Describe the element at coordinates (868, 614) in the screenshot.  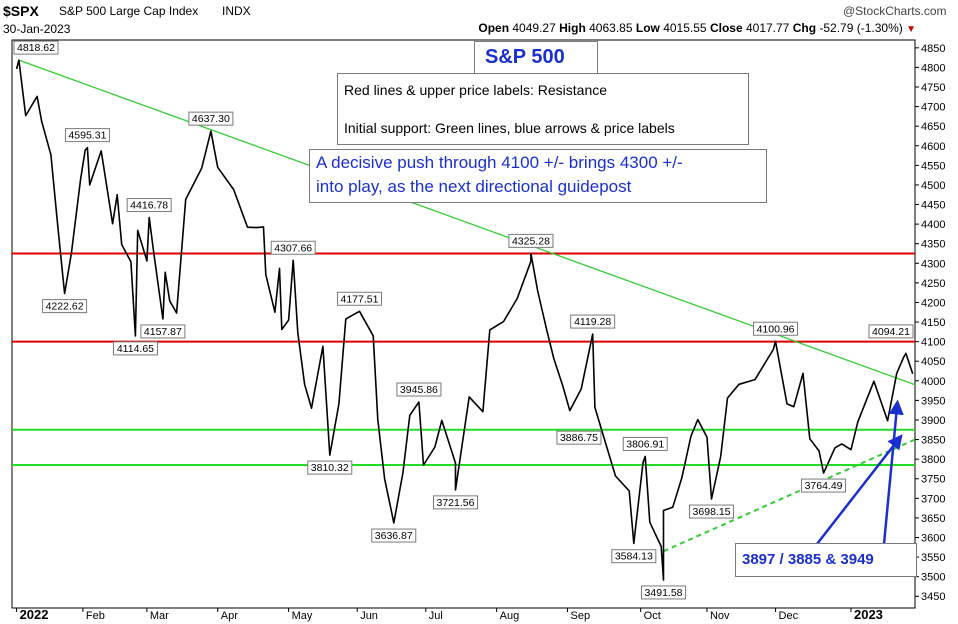
I see `x-tick-label: 2023` at that location.